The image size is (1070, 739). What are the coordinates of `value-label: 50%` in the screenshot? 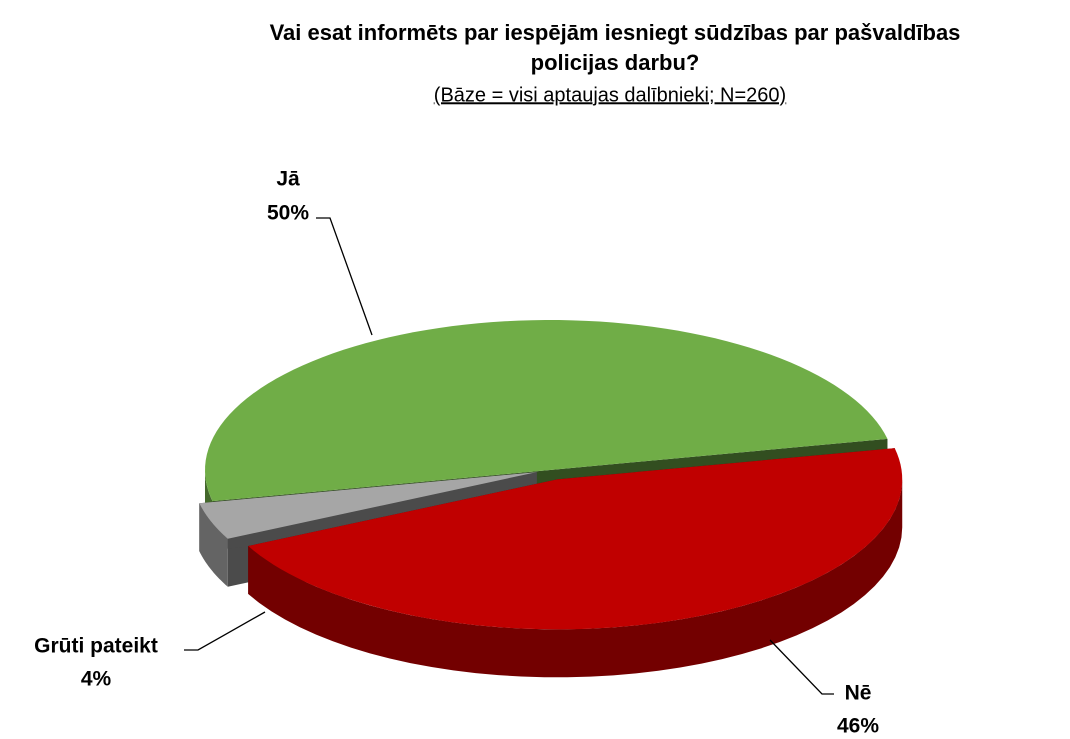 It's located at (288, 213).